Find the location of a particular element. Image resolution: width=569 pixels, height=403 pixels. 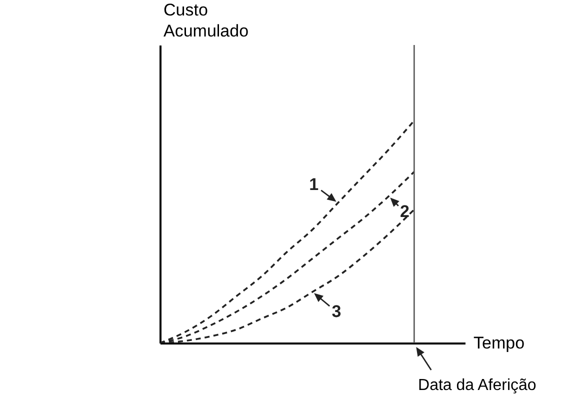

legend-label: 2 is located at coordinates (405, 212).